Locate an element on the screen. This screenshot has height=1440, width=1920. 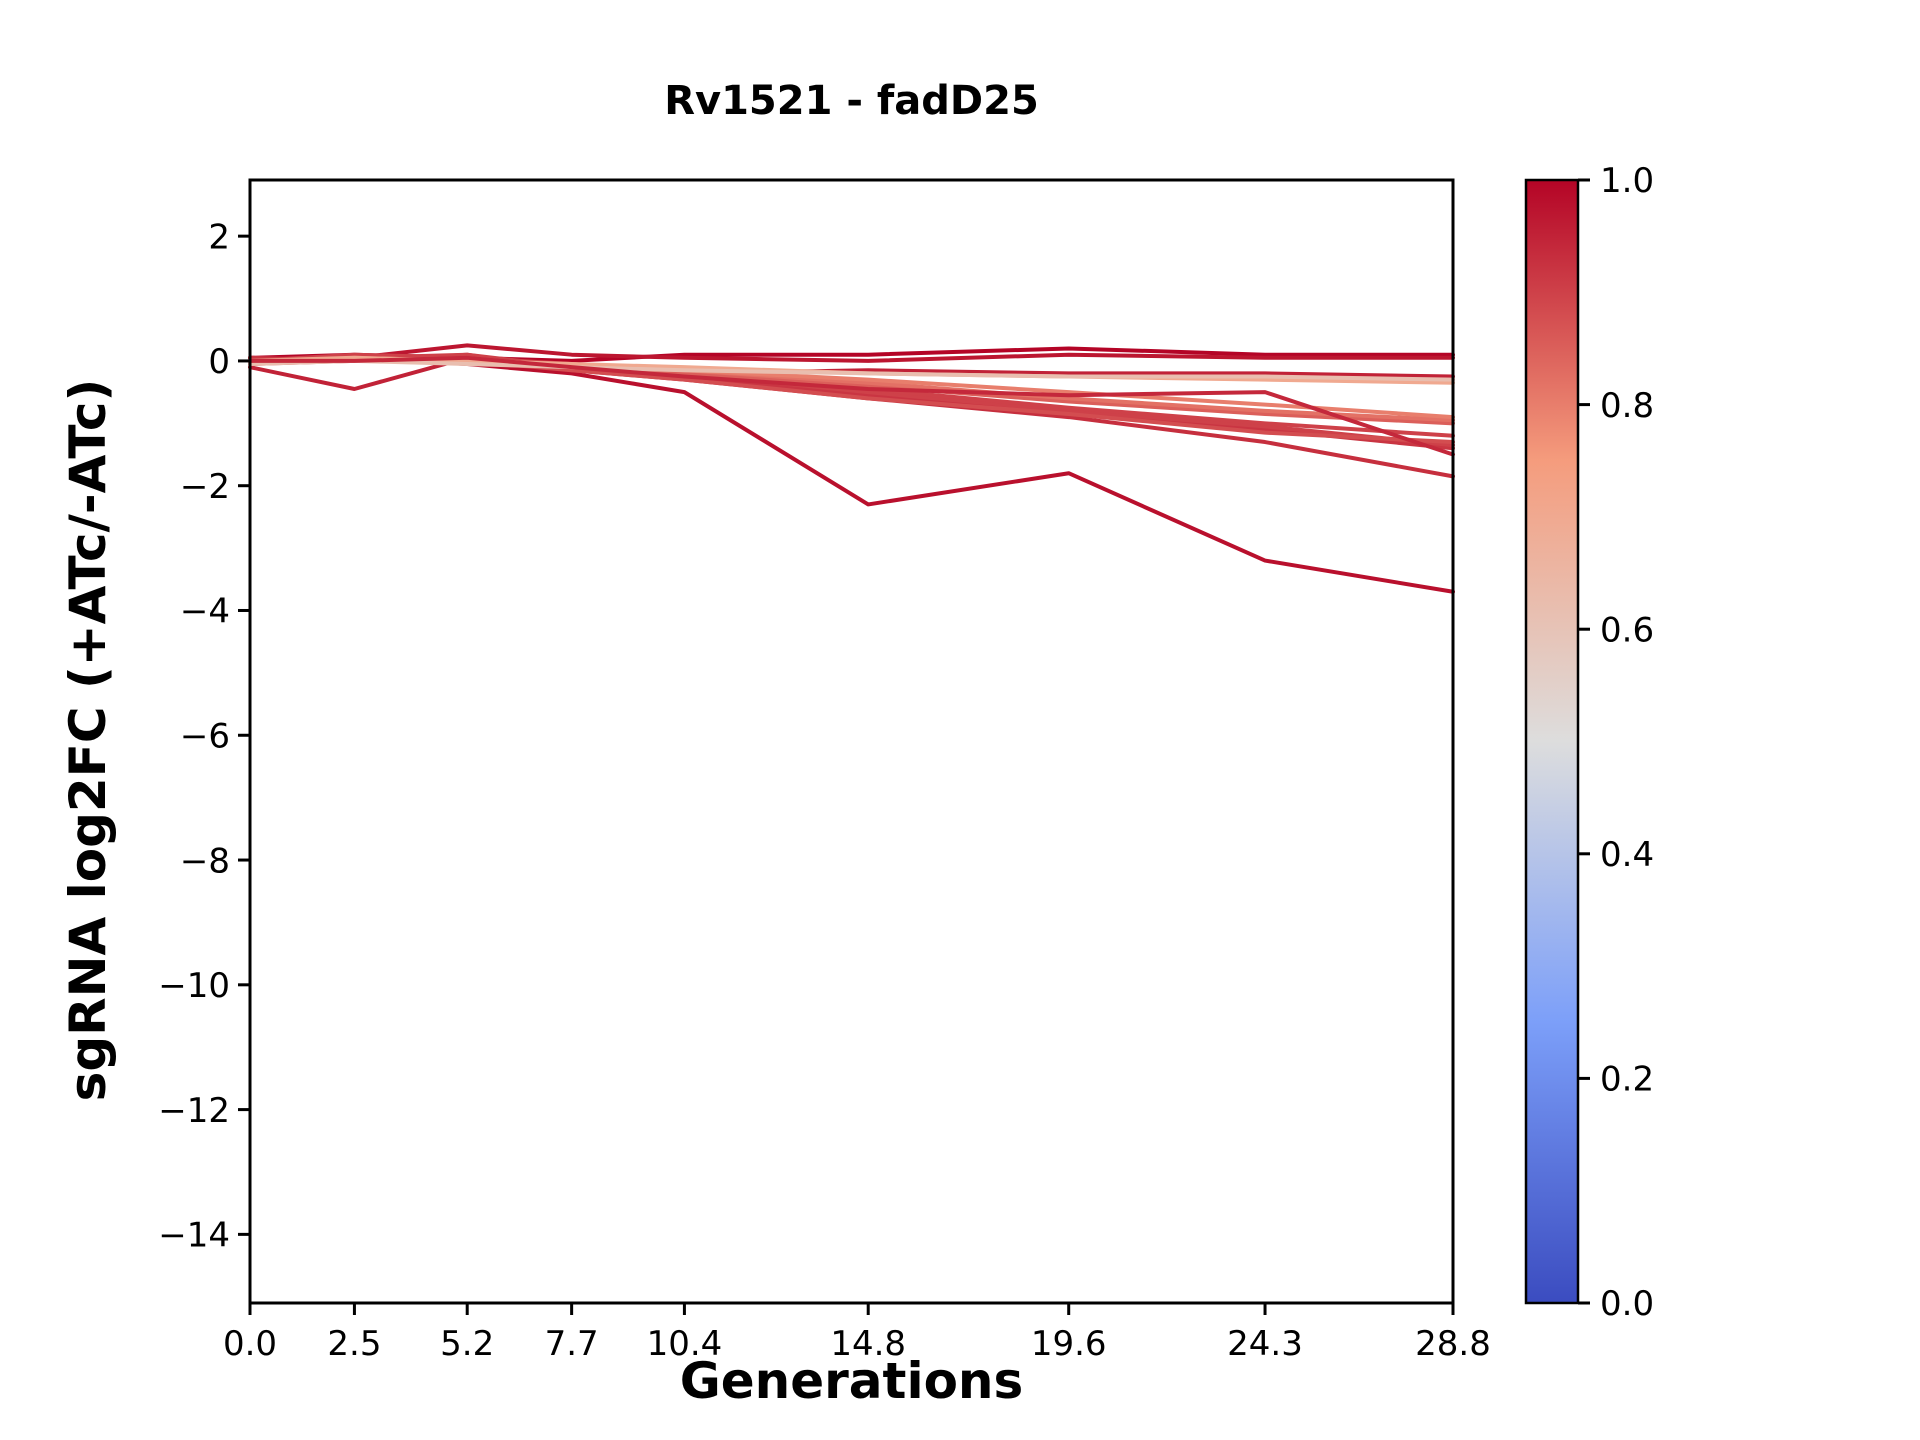
x-axis-label: Generations is located at coordinates (851, 1381).